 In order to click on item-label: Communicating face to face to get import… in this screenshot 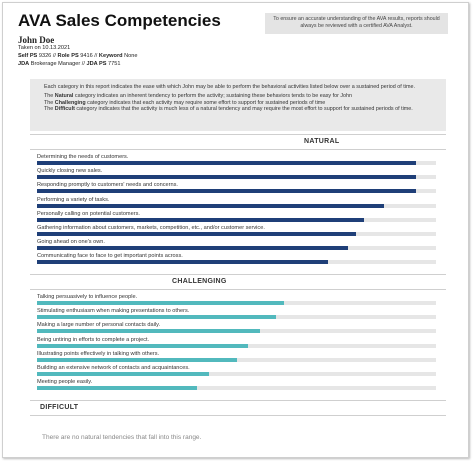, I will do `click(110, 256)`.